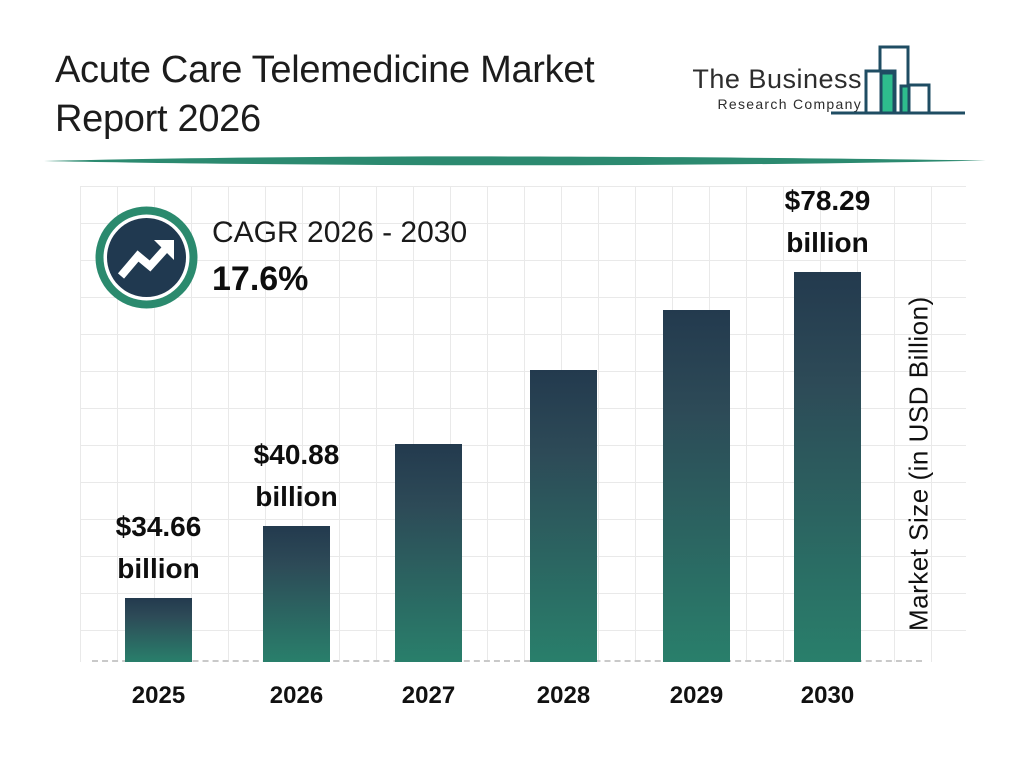  What do you see at coordinates (777, 79) in the screenshot?
I see `logo-name: The Business` at bounding box center [777, 79].